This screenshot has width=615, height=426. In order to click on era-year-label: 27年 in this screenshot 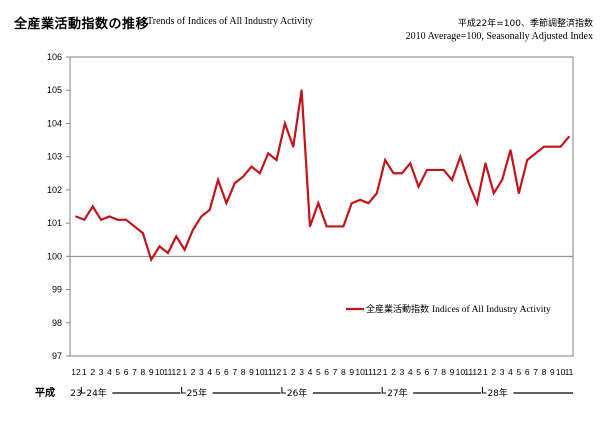, I will do `click(397, 393)`.